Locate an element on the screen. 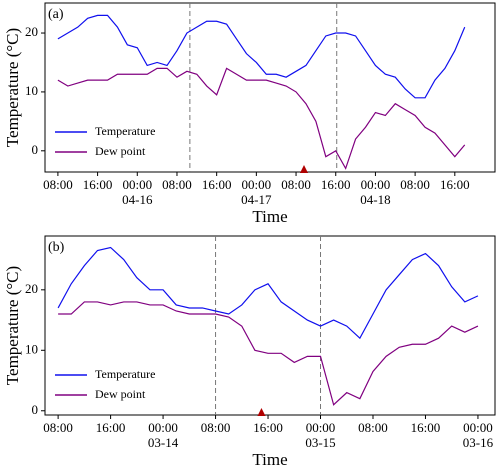  x-date-label: 03-15 is located at coordinates (320, 442).